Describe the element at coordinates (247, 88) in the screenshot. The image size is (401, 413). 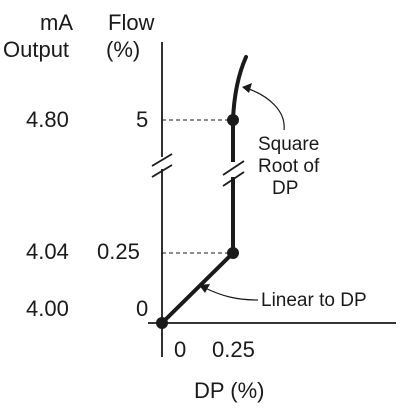
I see `square-root-arrowhead` at that location.